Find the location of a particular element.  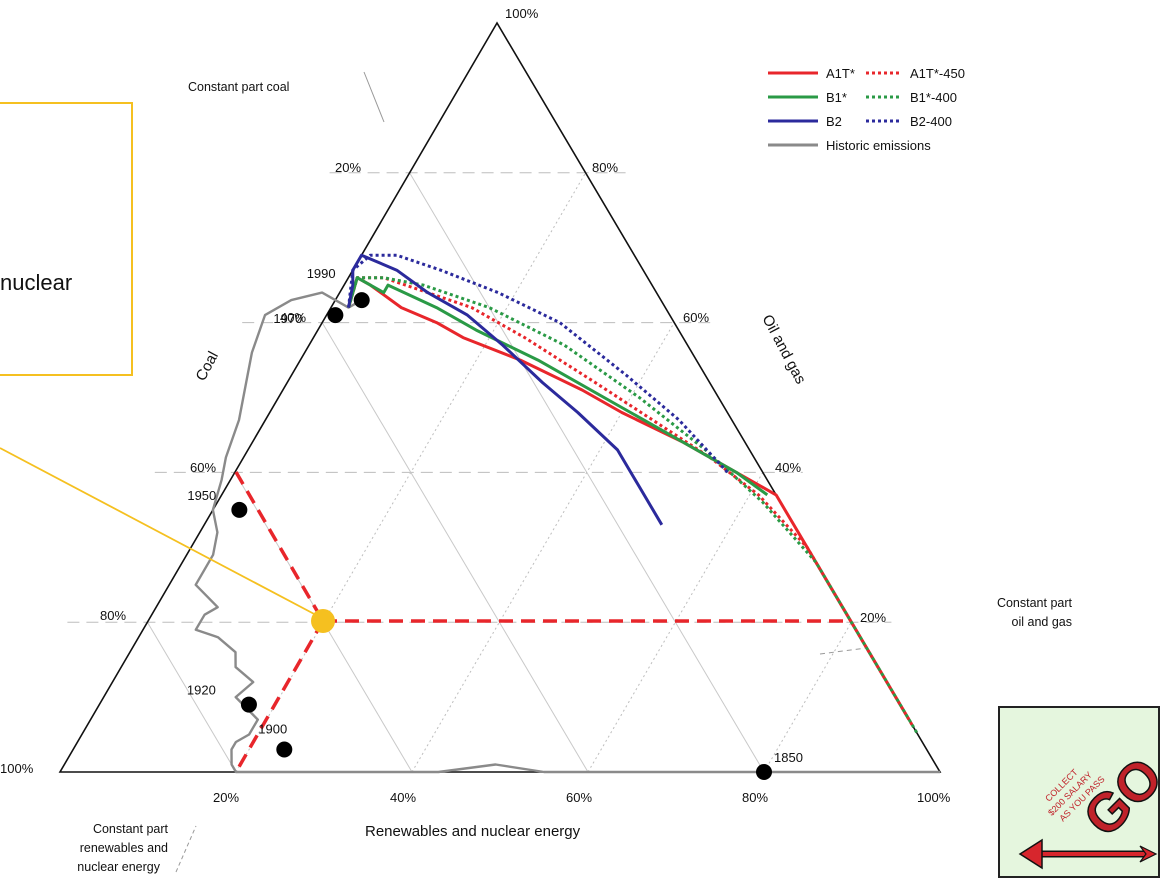

year-label-1970: 1970 is located at coordinates (287, 318).